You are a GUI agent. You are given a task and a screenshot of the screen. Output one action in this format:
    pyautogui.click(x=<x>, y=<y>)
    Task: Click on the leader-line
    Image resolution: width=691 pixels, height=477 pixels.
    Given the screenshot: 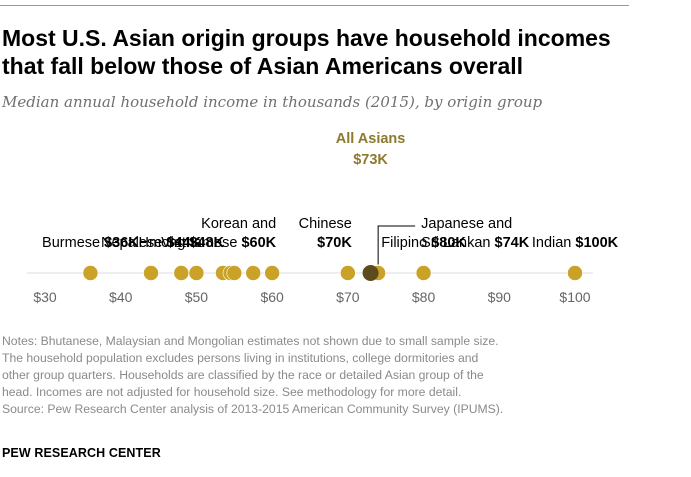 What is the action you would take?
    pyautogui.click(x=396, y=245)
    